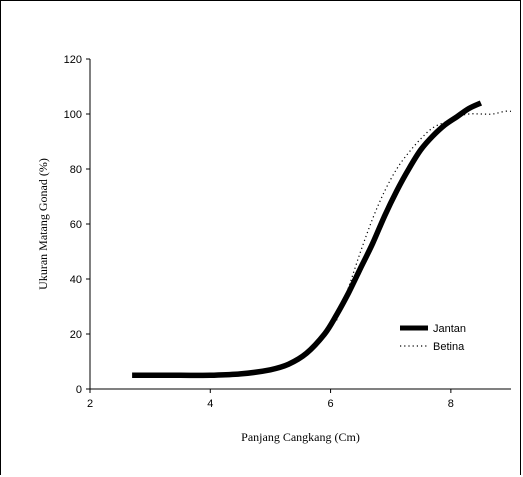  I want to click on y-tick-label: 120, so click(73, 60).